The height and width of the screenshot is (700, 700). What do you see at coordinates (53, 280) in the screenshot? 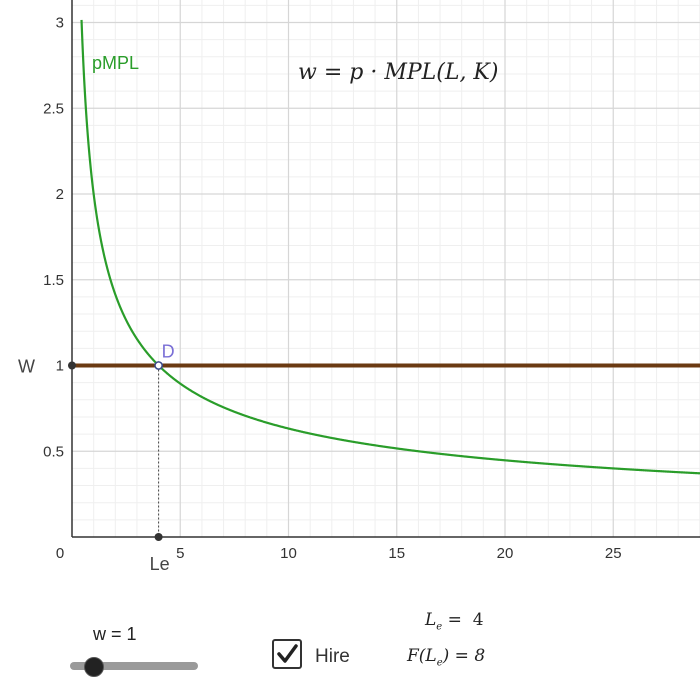
I see `y-tick-label: 1.5` at bounding box center [53, 280].